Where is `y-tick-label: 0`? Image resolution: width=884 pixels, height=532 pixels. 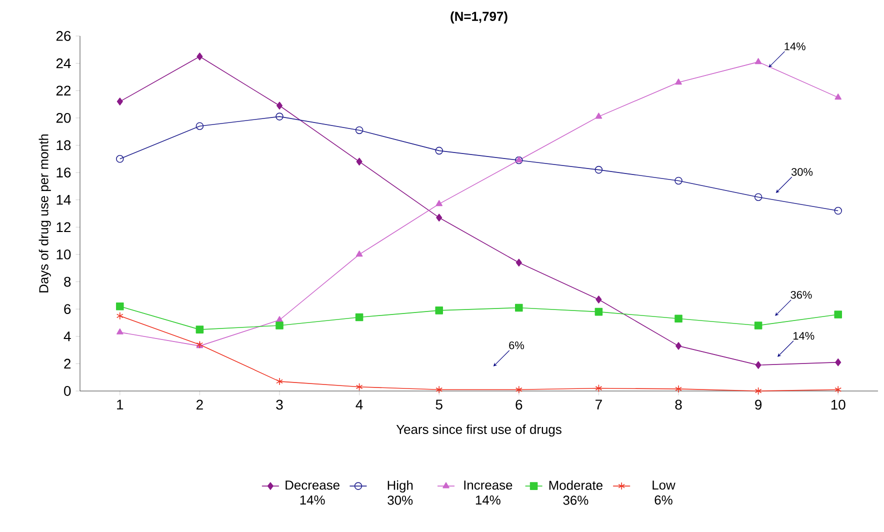 y-tick-label: 0 is located at coordinates (67, 391).